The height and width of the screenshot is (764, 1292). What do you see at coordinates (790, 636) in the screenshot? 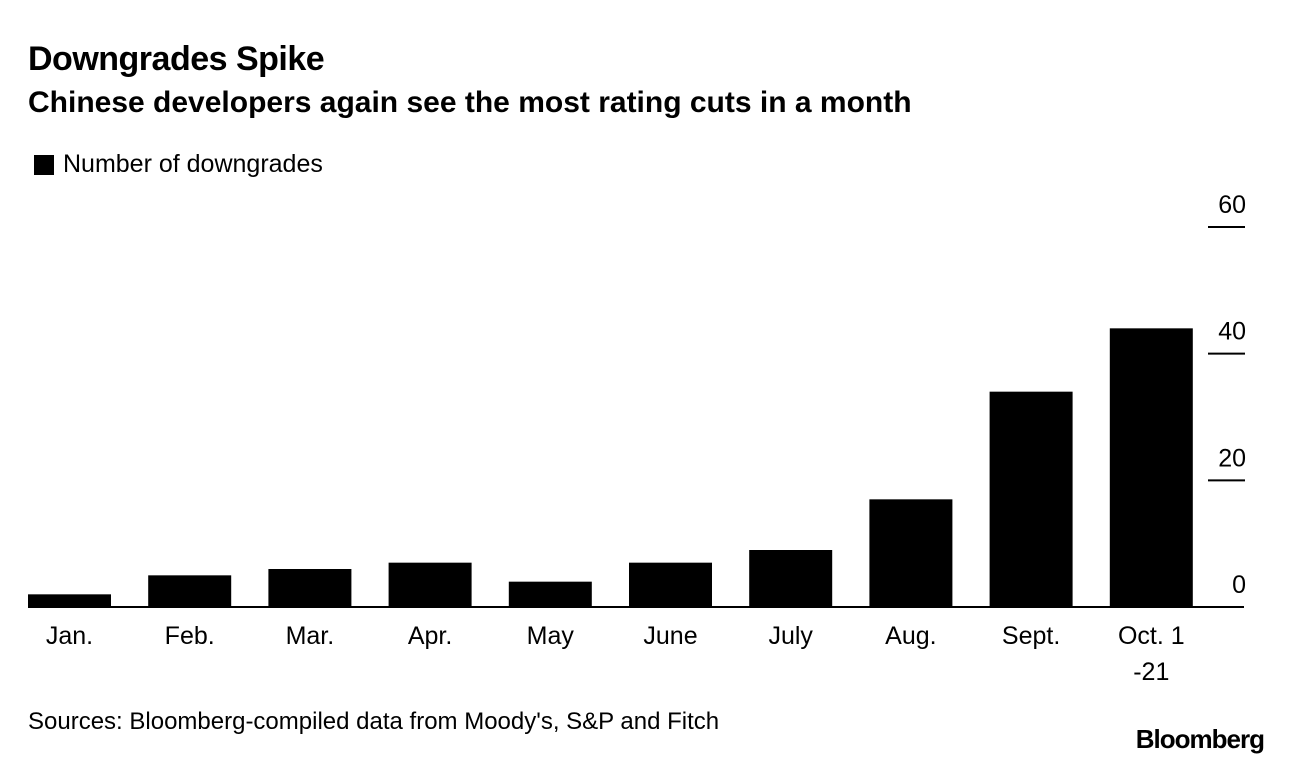
I see `x-tick-label: July` at bounding box center [790, 636].